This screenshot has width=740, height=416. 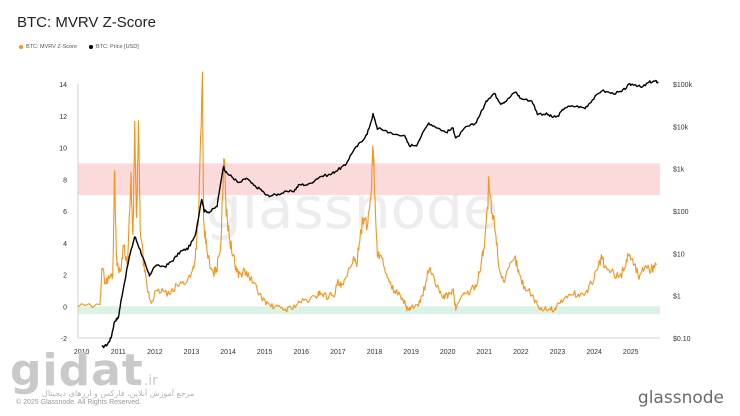 What do you see at coordinates (118, 352) in the screenshot?
I see `x-tick-label: 2011` at bounding box center [118, 352].